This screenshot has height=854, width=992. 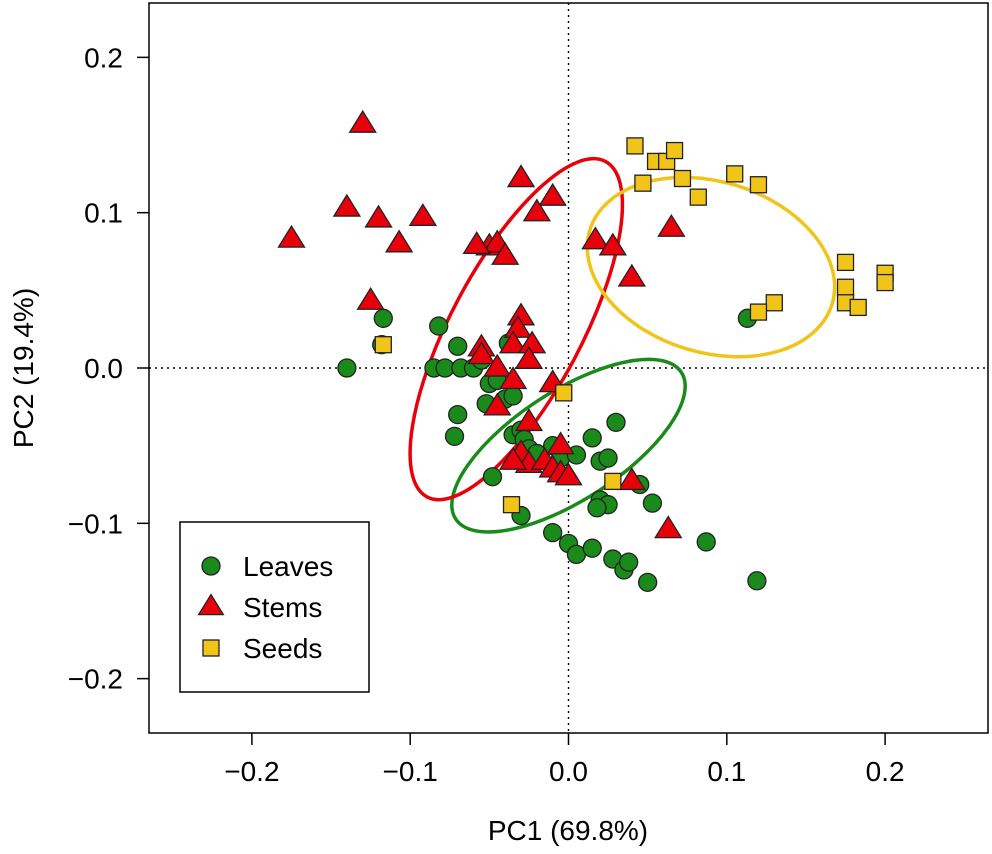 I want to click on legend-marker-stems, so click(x=211, y=604).